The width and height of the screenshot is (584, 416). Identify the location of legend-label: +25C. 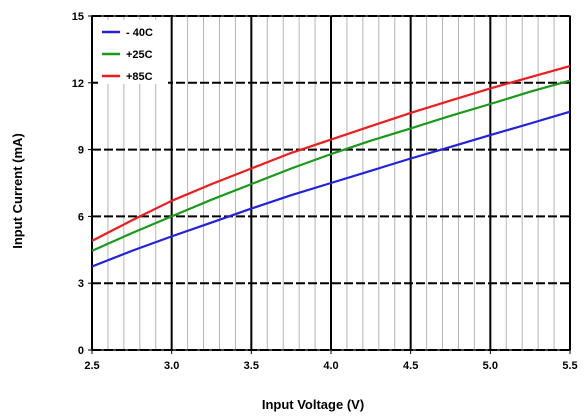
(139, 55).